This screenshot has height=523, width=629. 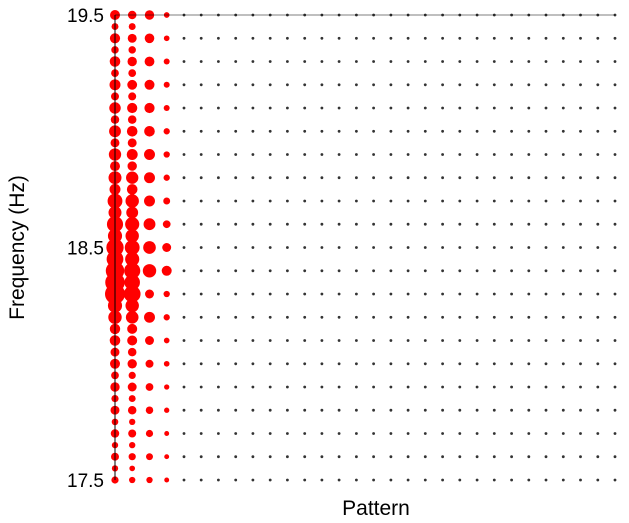 What do you see at coordinates (17, 247) in the screenshot?
I see `y-axis-title: Frequency (Hz)` at bounding box center [17, 247].